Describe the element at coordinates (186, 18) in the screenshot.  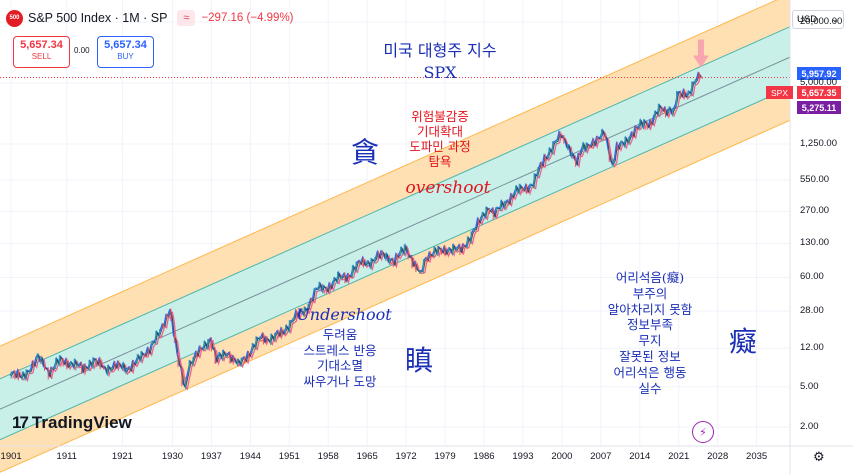
I see `wave-icon: ≈` at that location.